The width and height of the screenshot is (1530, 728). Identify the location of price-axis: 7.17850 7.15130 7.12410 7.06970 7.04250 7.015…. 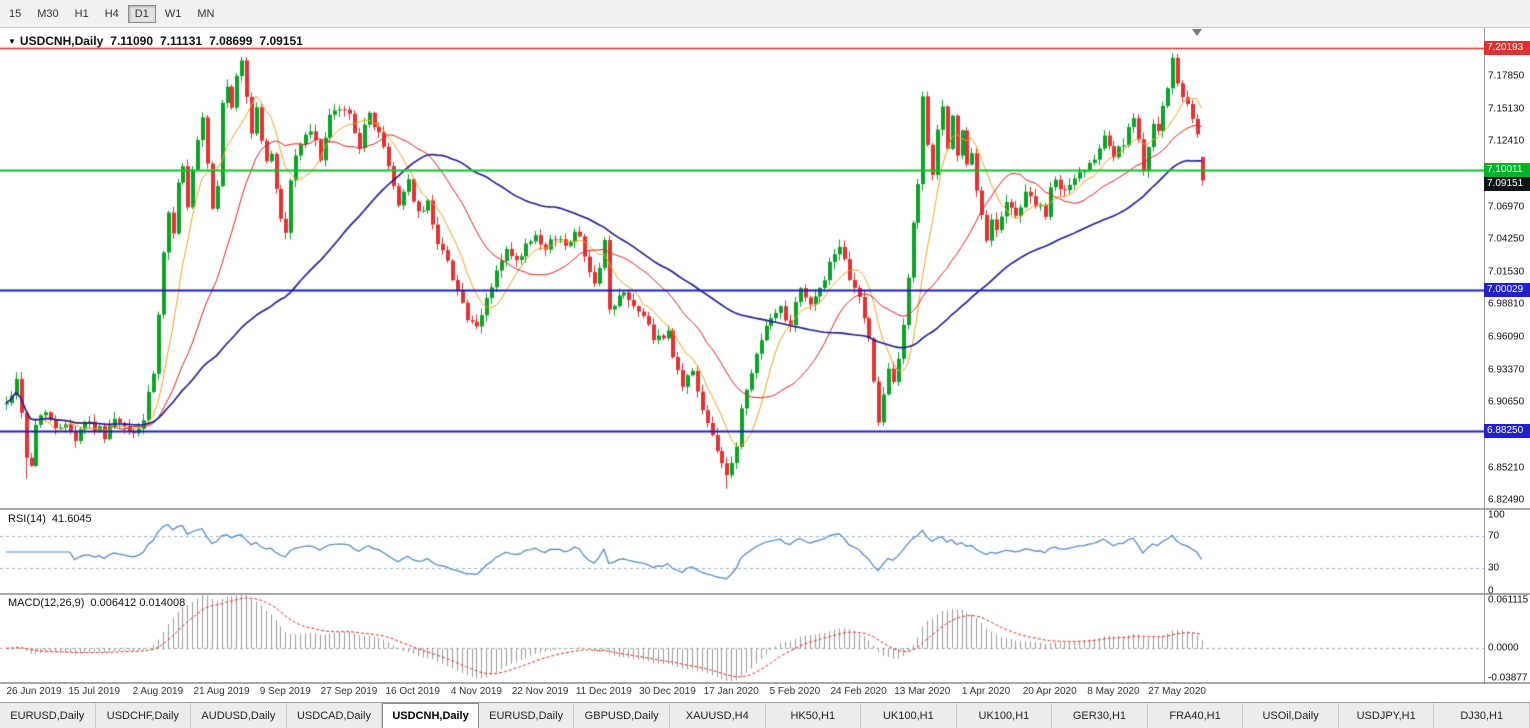
(1507, 356).